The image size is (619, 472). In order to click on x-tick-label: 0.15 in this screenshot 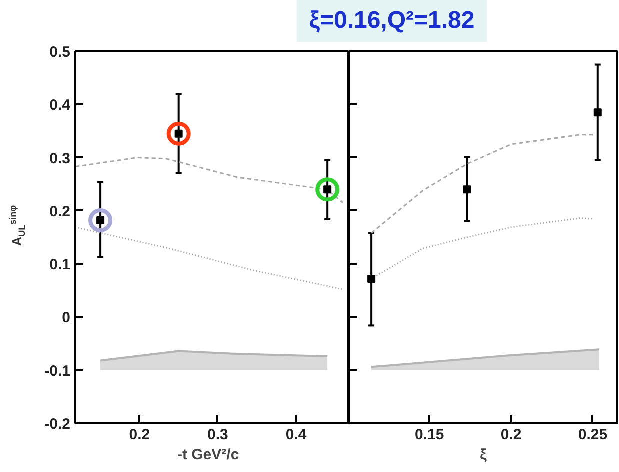, I will do `click(429, 435)`.